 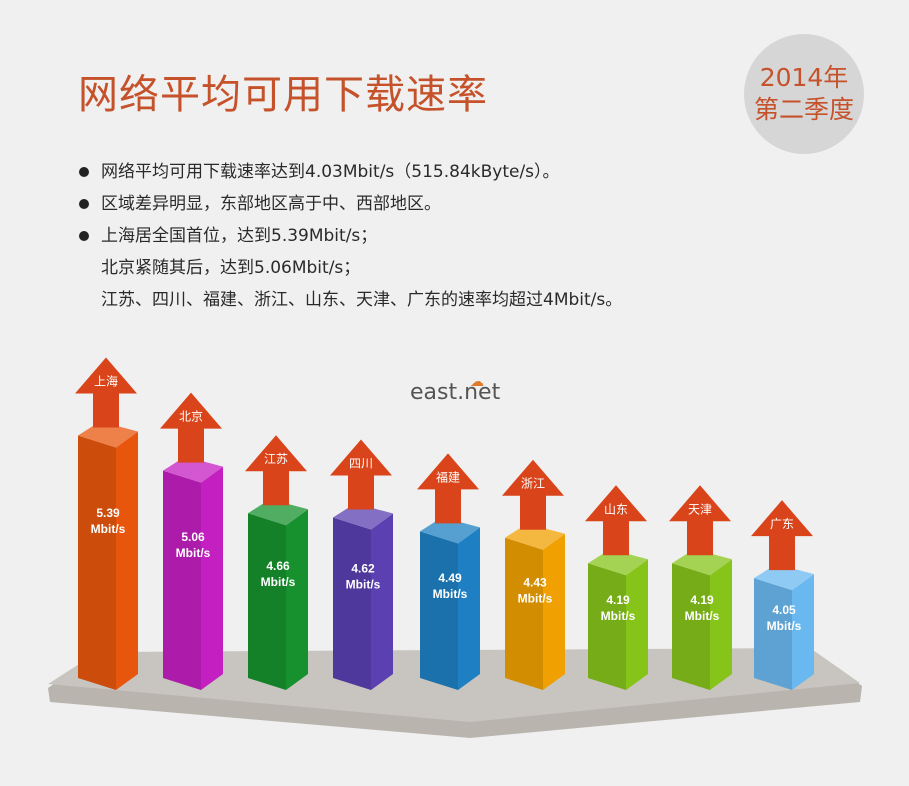 I want to click on category-label: 四川, so click(x=361, y=463).